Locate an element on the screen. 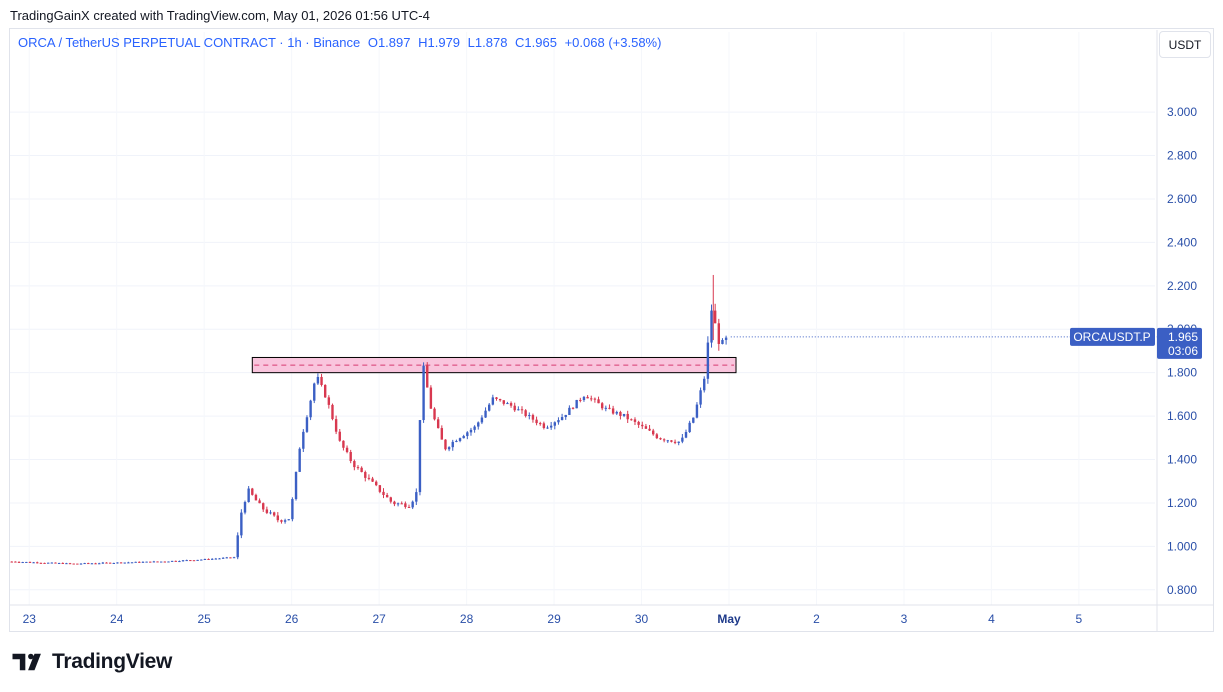  y-tick-label: 2.200 is located at coordinates (1182, 286).